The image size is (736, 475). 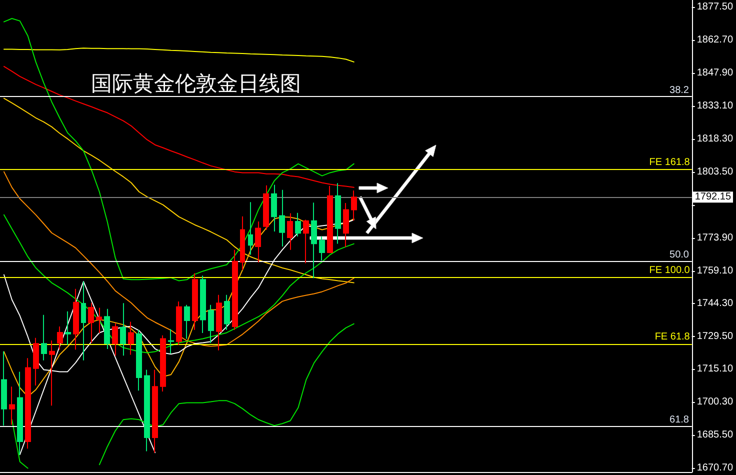 What do you see at coordinates (680, 420) in the screenshot?
I see `annotation: 61.8` at bounding box center [680, 420].